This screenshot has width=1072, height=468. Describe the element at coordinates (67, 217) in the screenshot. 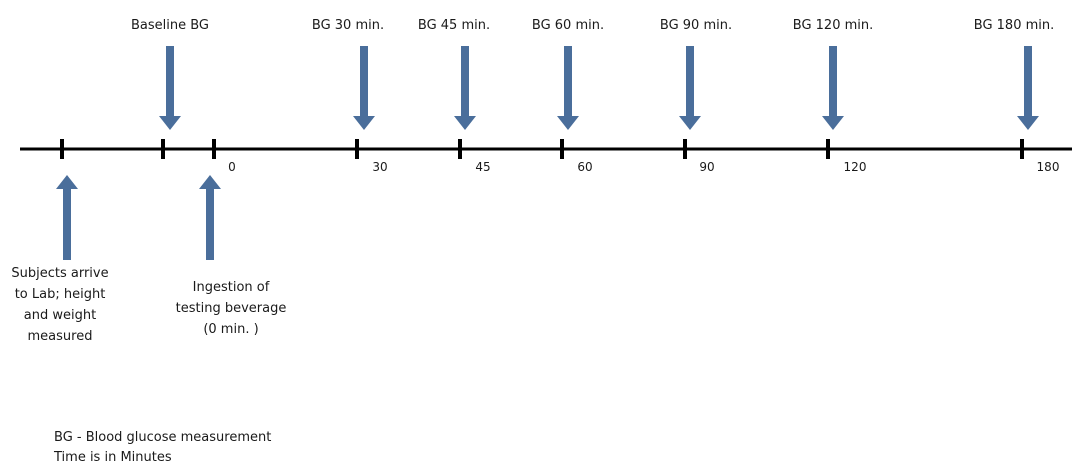

I see `up-arrow-arrival` at that location.